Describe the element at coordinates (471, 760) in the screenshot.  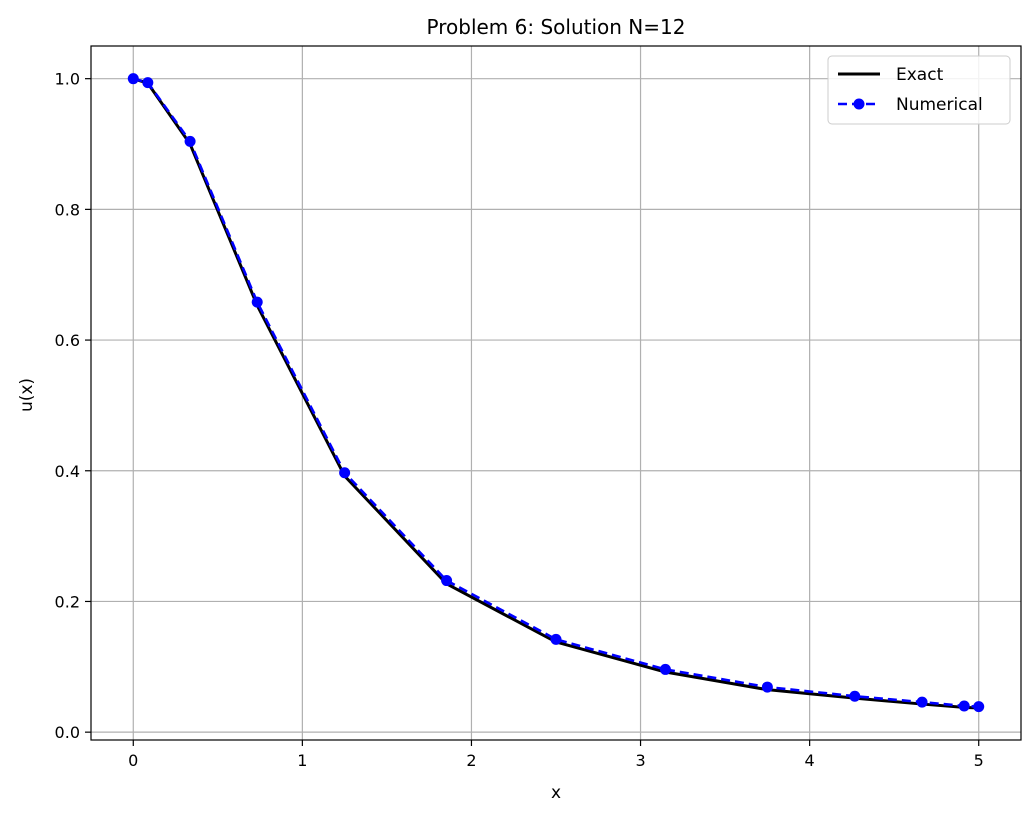
I see `x-tick-label: 2` at that location.